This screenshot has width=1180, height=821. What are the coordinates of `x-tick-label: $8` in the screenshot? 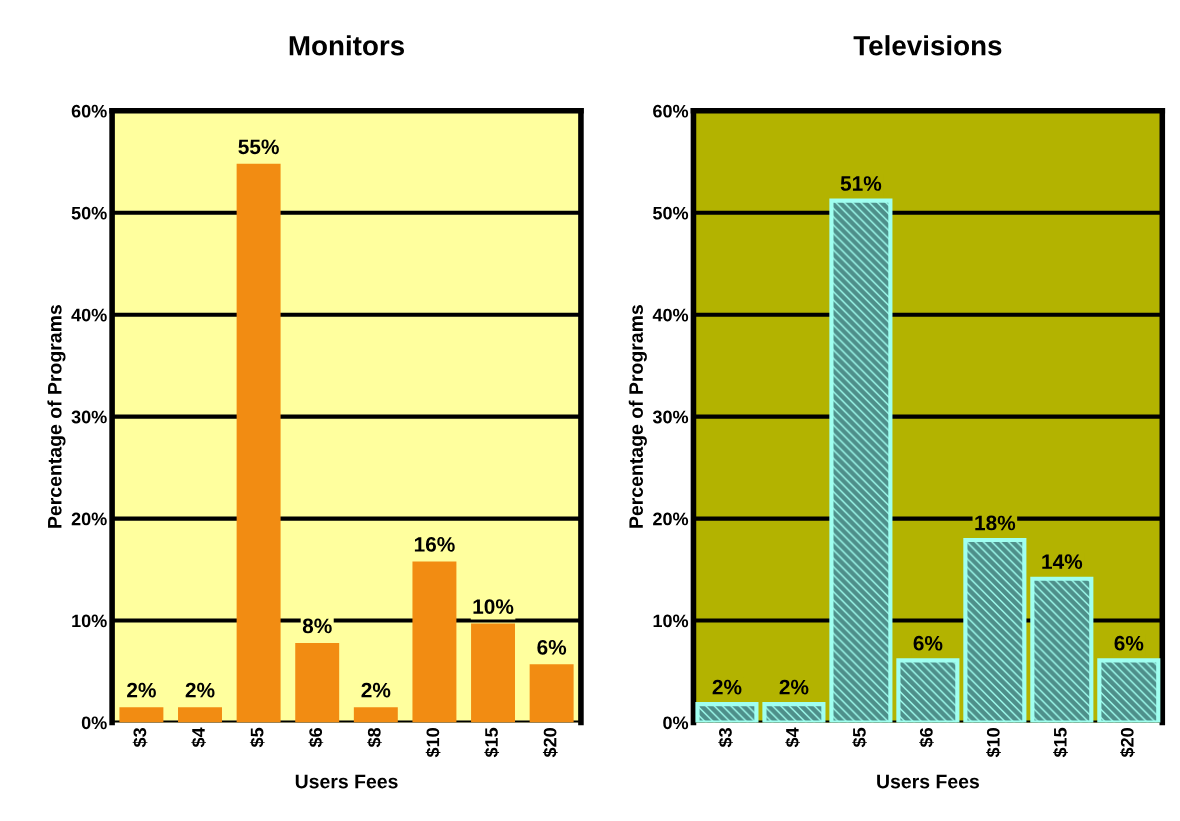 It's located at (374, 737).